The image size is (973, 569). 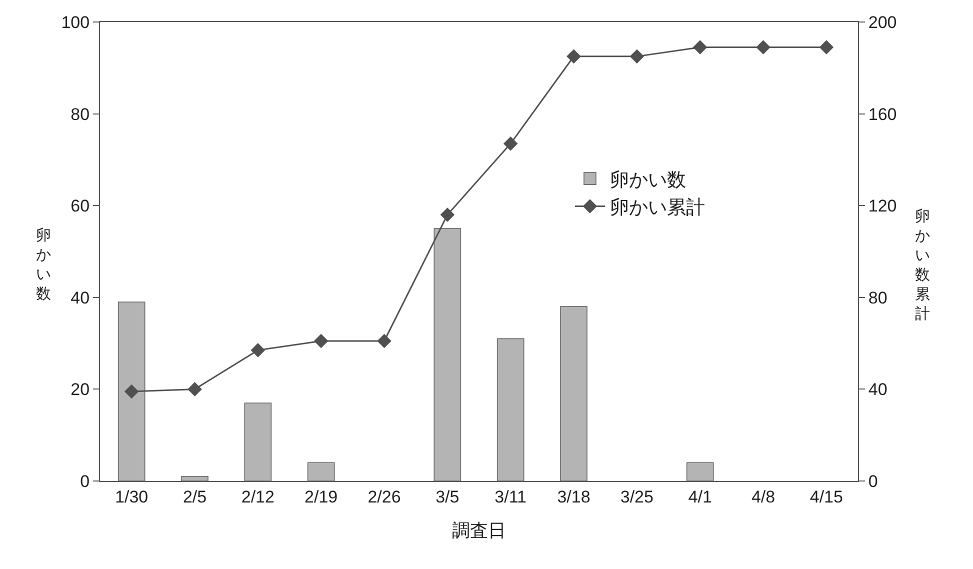 What do you see at coordinates (384, 496) in the screenshot?
I see `x-tick-label: 2/26` at bounding box center [384, 496].